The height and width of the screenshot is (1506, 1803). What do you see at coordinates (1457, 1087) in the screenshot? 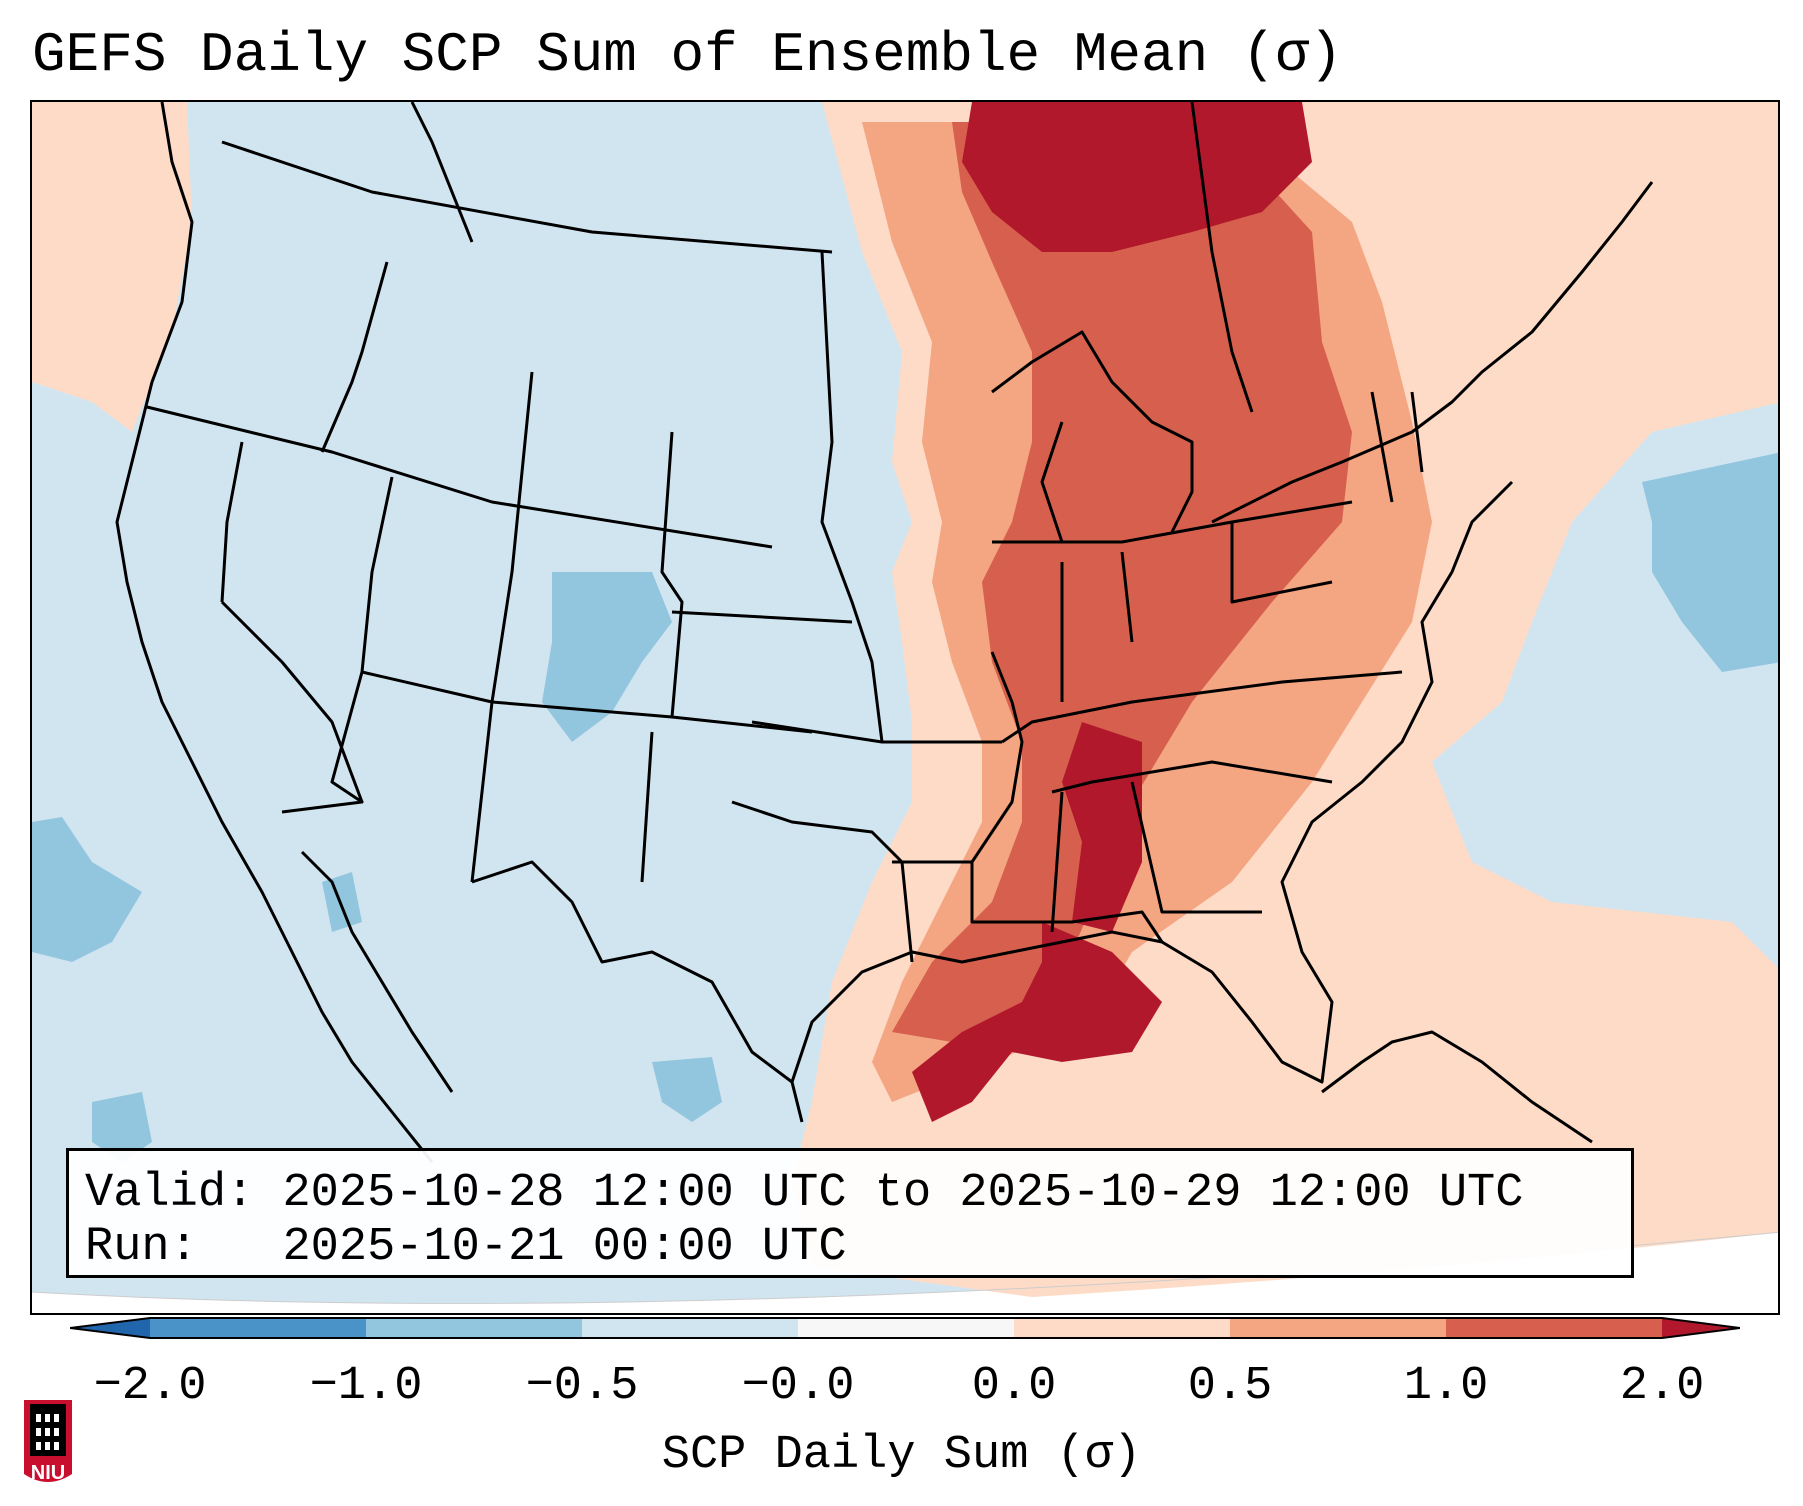
I see `caribbean-line` at bounding box center [1457, 1087].